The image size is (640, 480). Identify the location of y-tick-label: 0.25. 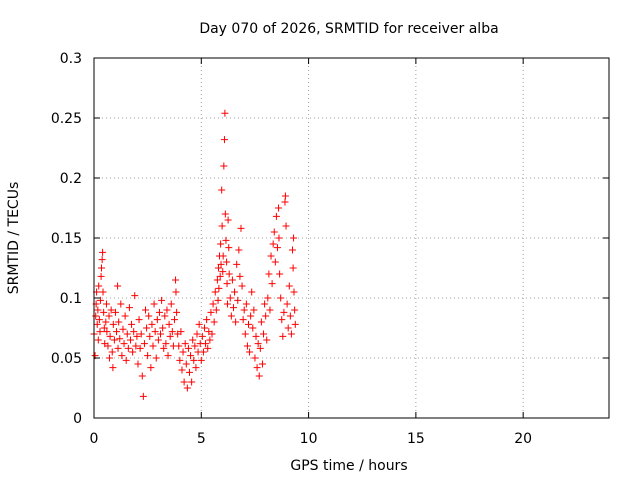
(66, 119).